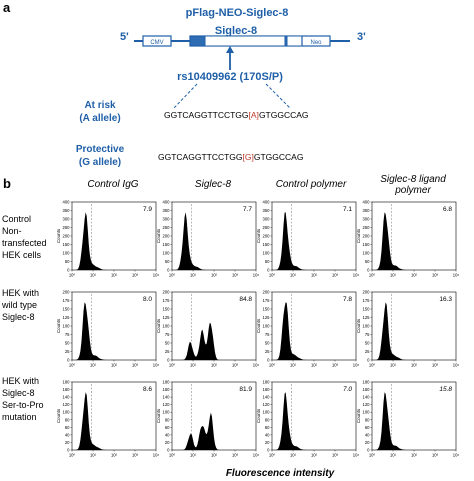 The image size is (474, 481). Describe the element at coordinates (12, 231) in the screenshot. I see `row-header-1-line-2: Non-` at that location.